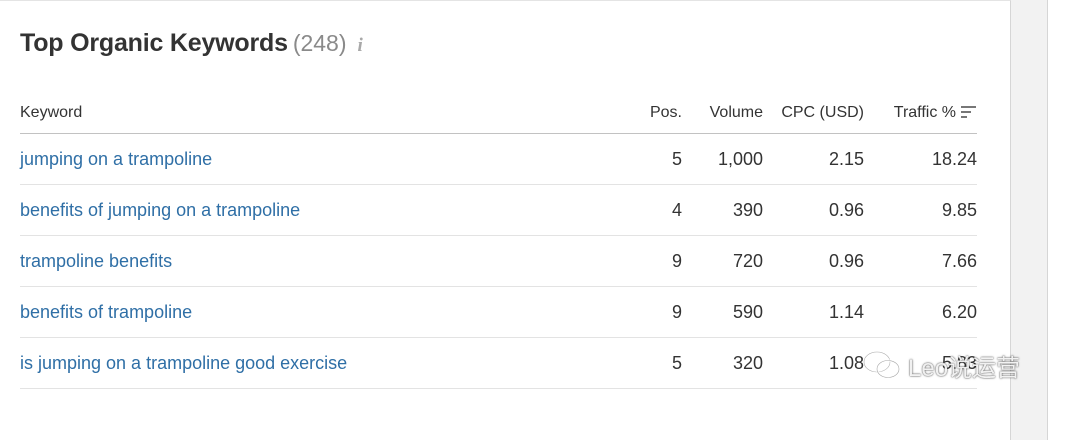  What do you see at coordinates (325, 312) in the screenshot?
I see `keyword-link: benefits of trampoline` at bounding box center [325, 312].